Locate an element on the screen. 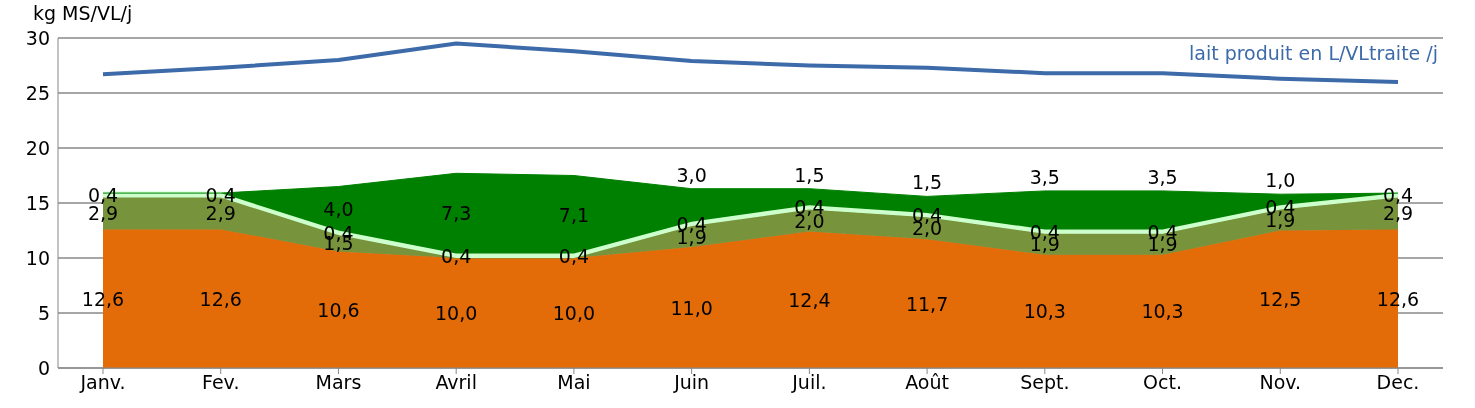  x-tick-label: Sept. is located at coordinates (1045, 382).